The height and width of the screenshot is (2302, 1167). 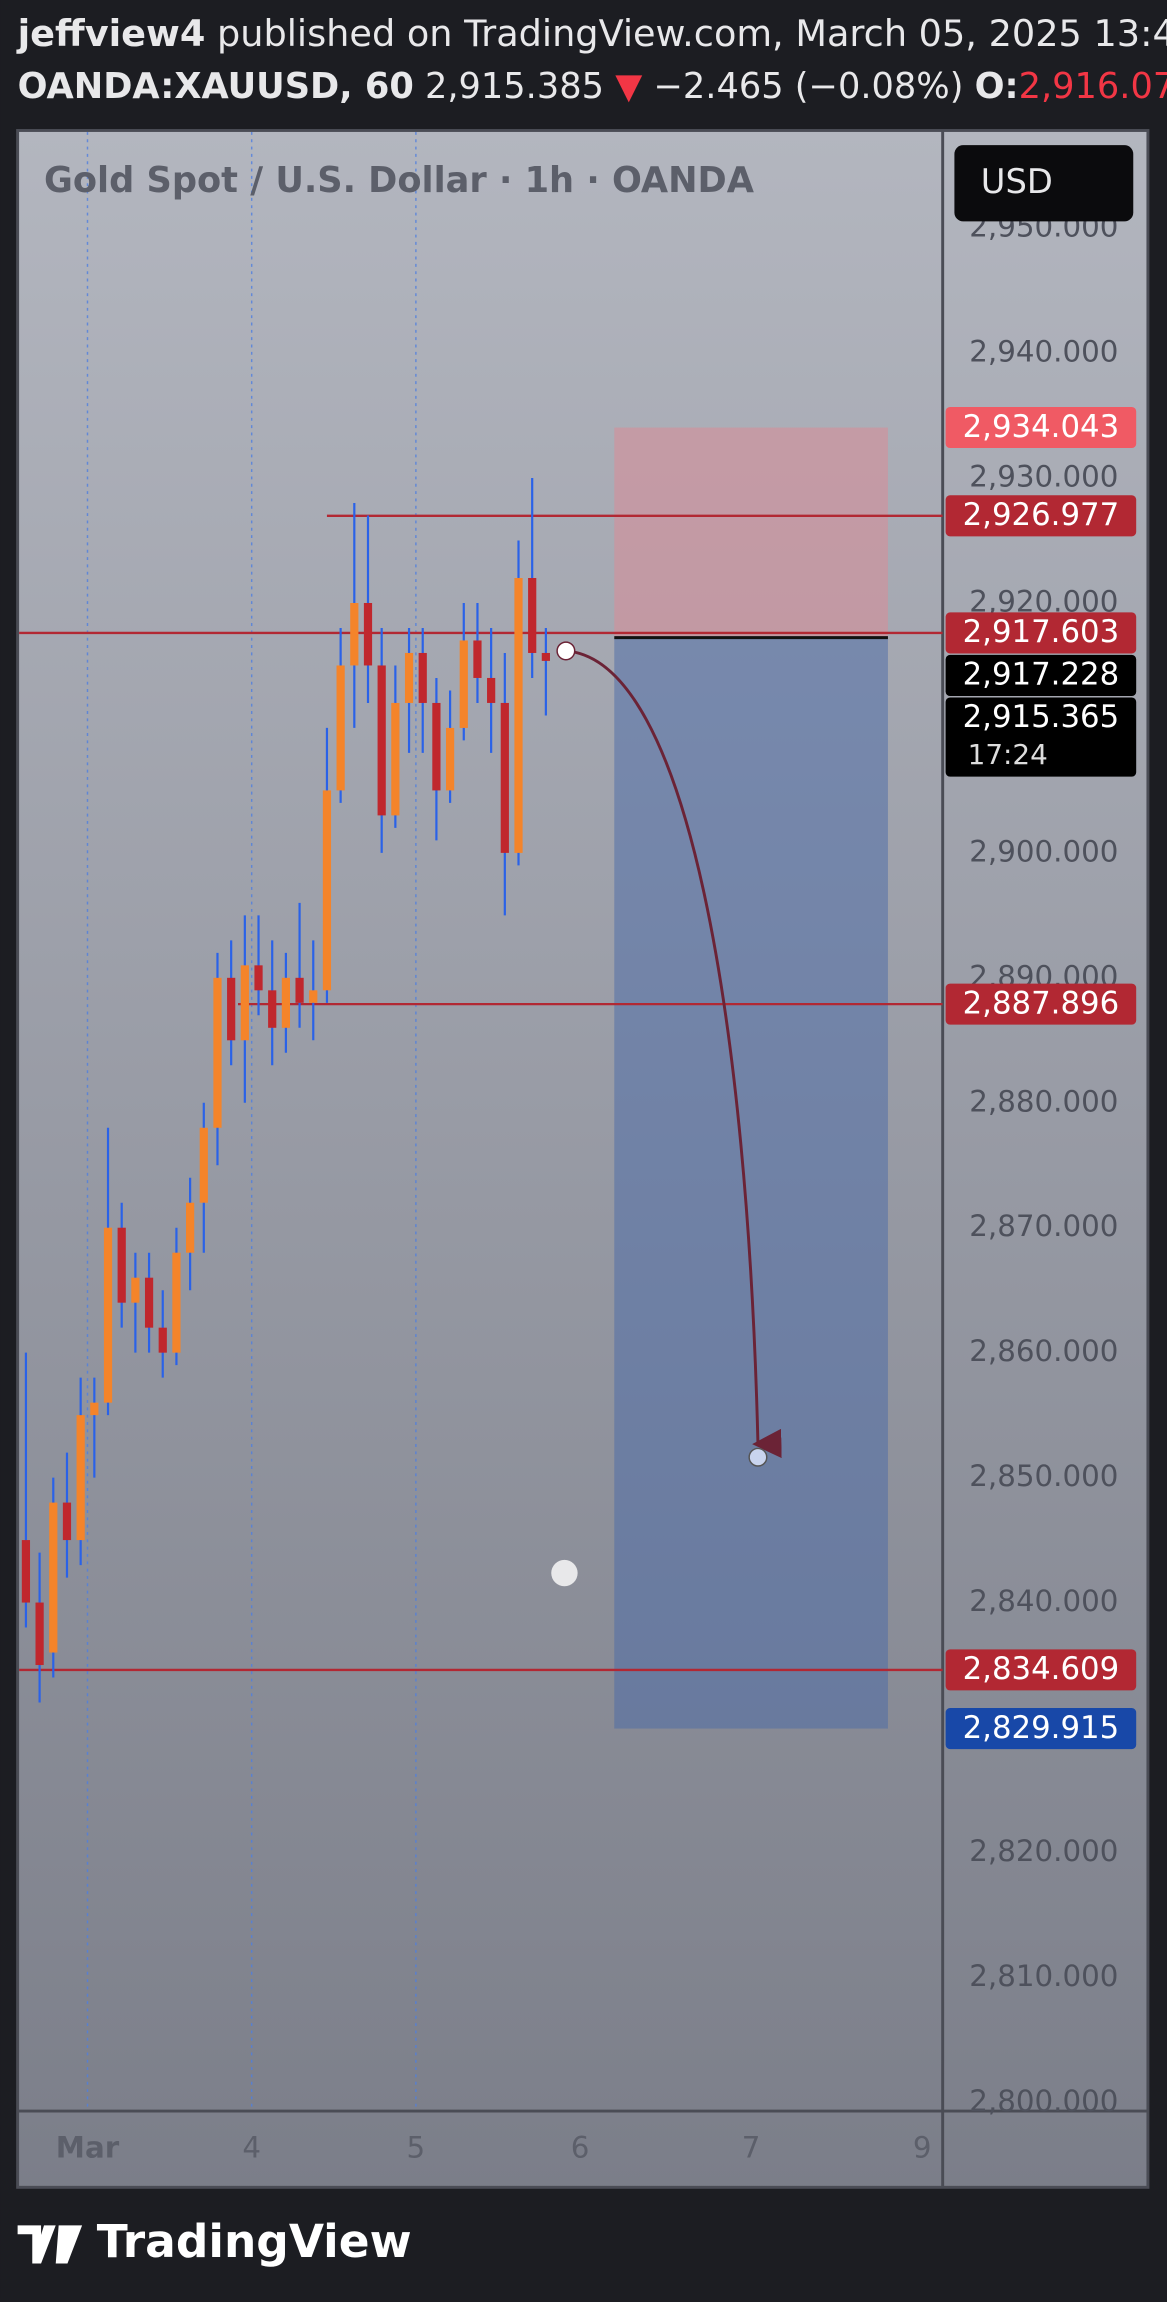 I want to click on y-tick-label: 2,800.000, so click(x=1043, y=2101).